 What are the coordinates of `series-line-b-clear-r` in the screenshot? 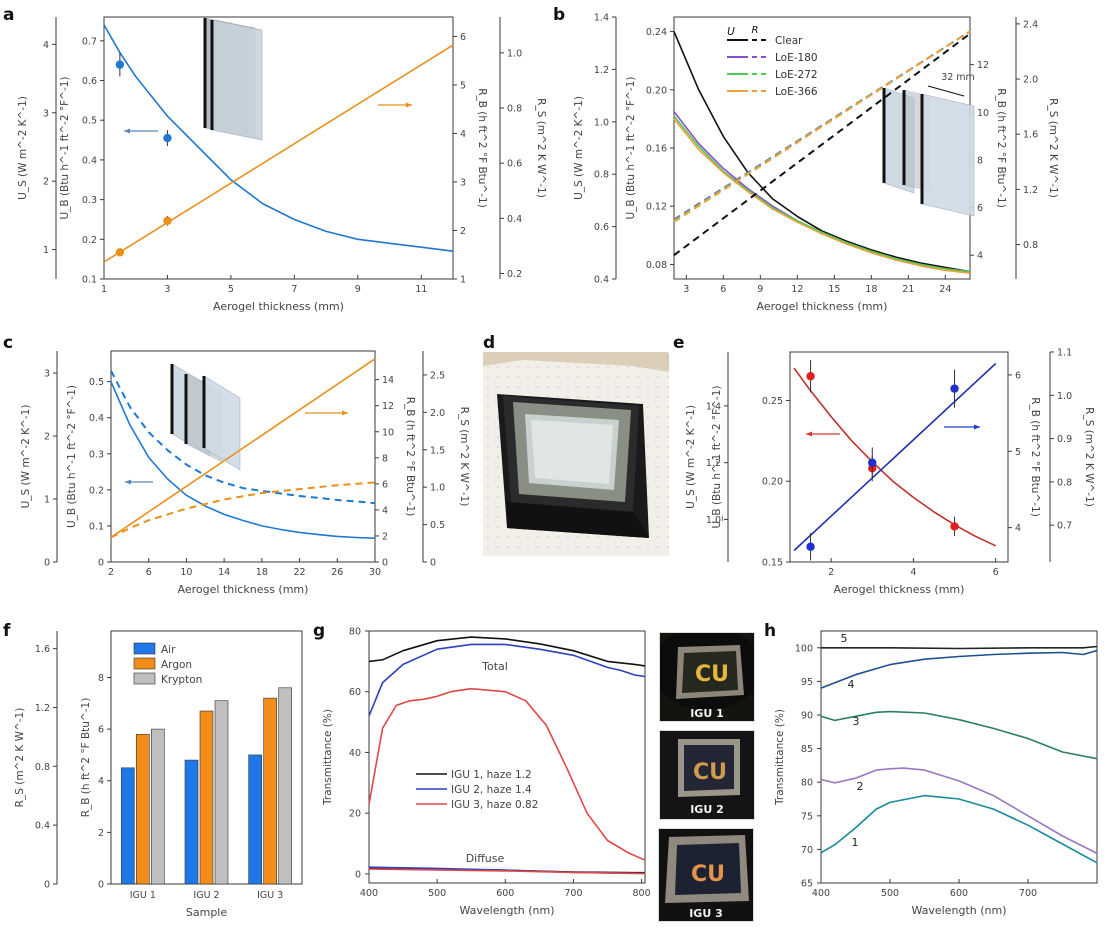 It's located at (822, 144).